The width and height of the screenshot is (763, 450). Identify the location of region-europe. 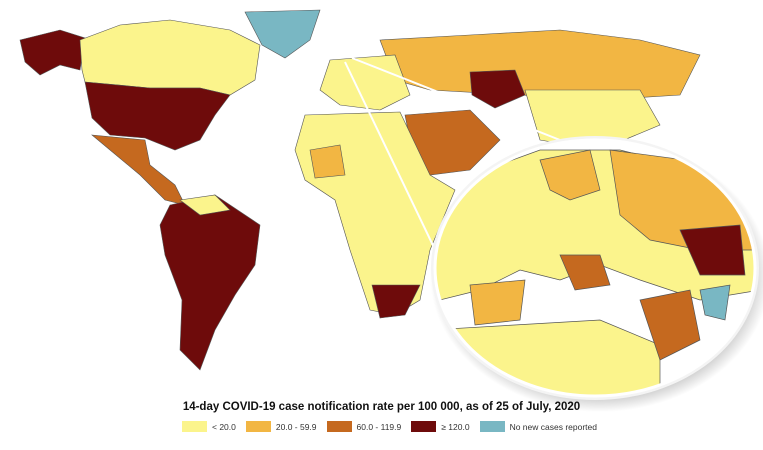
(365, 82).